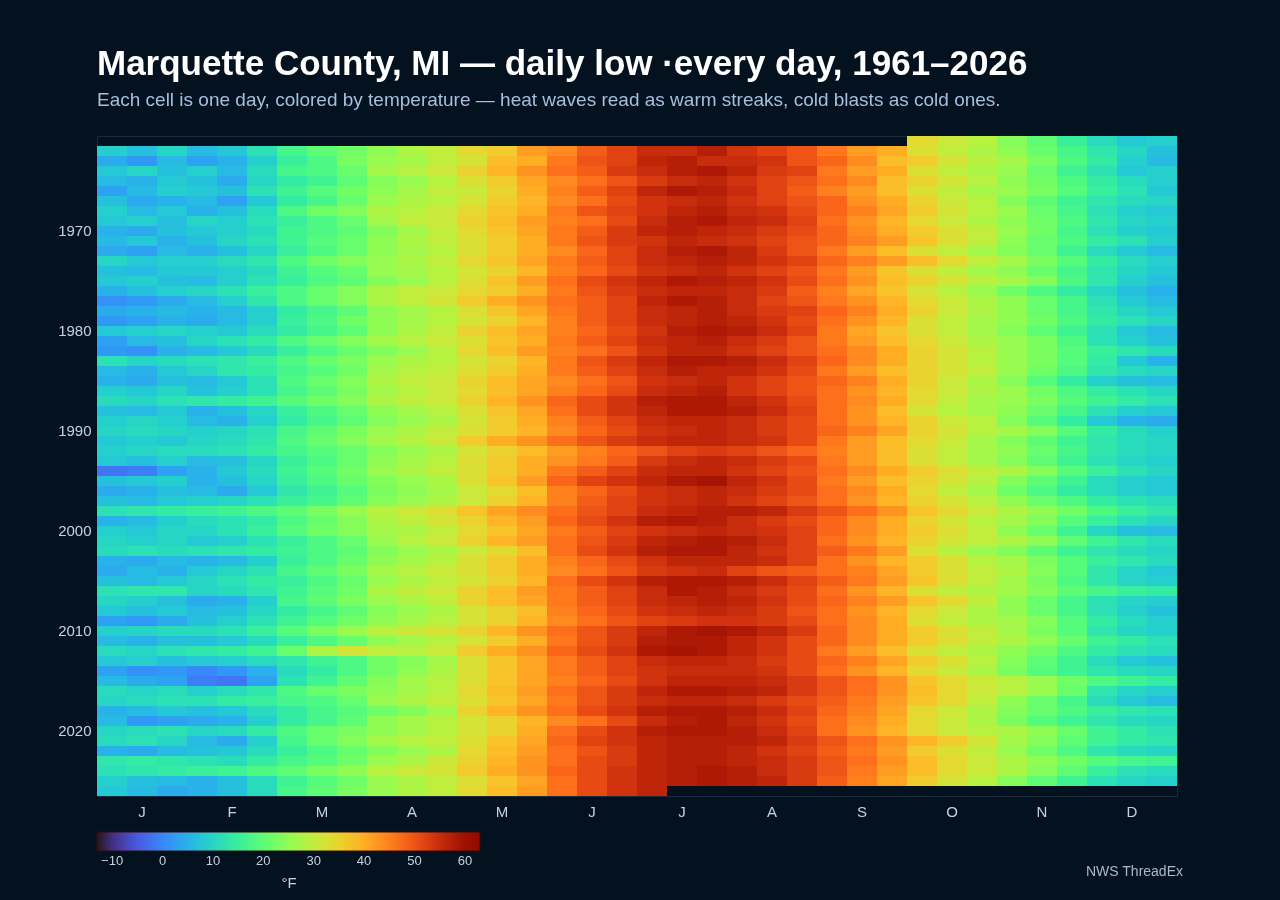  Describe the element at coordinates (313, 860) in the screenshot. I see `color-bar-label: 30` at that location.